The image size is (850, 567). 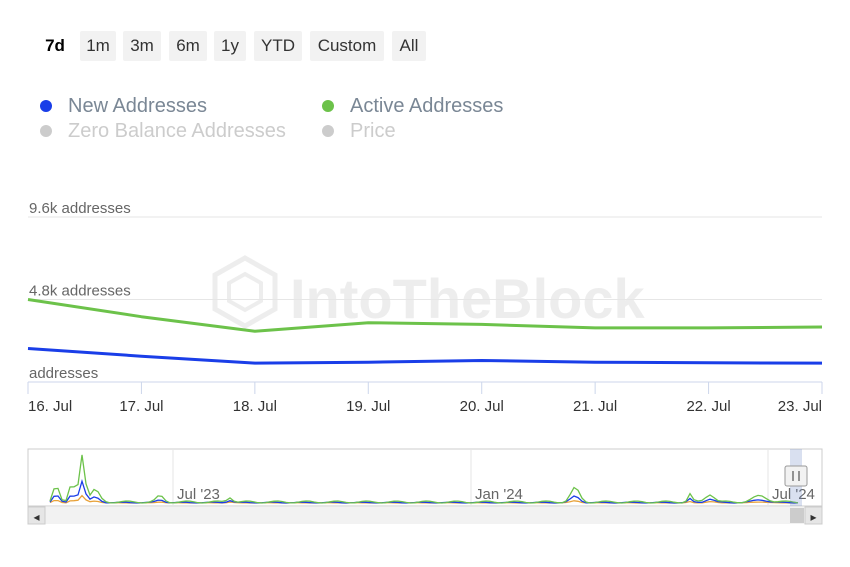 What do you see at coordinates (137, 106) in the screenshot?
I see `legend-label: New Addresses` at bounding box center [137, 106].